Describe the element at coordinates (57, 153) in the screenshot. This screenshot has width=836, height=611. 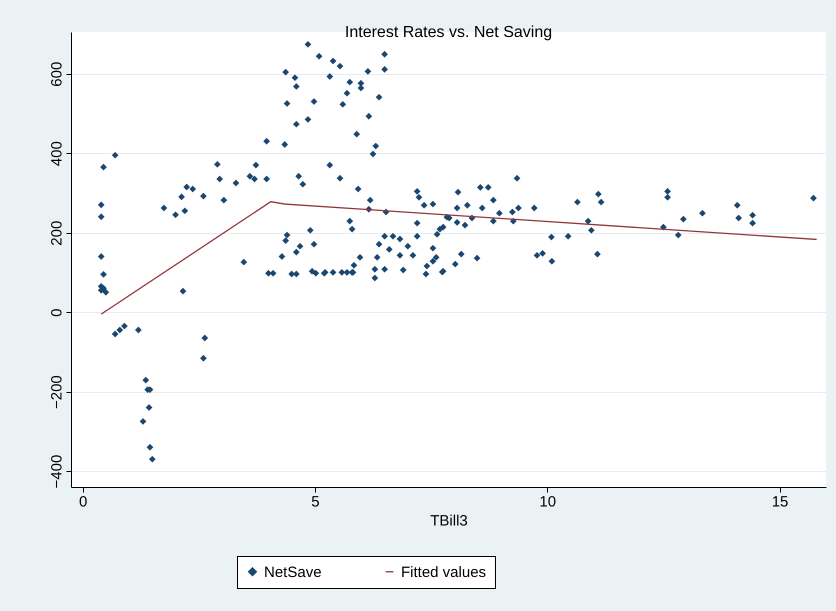
I see `y-tick-label: 400` at that location.